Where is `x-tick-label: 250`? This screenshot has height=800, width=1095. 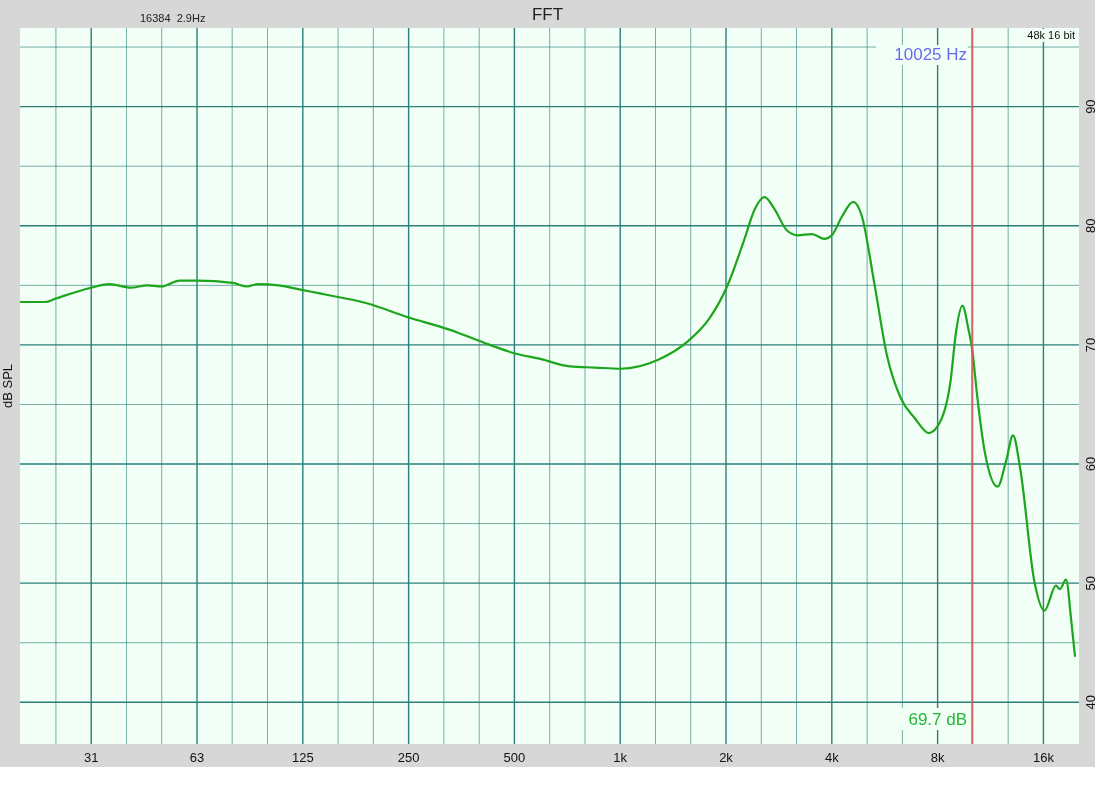 x-tick-label: 250 is located at coordinates (408, 757).